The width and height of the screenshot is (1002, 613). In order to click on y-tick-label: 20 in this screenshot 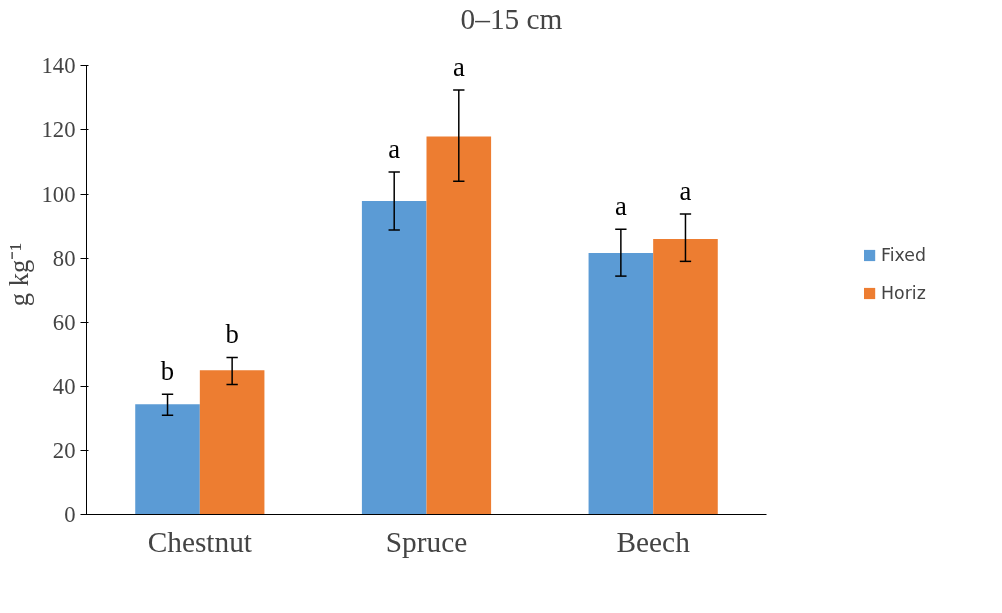, I will do `click(64, 450)`.